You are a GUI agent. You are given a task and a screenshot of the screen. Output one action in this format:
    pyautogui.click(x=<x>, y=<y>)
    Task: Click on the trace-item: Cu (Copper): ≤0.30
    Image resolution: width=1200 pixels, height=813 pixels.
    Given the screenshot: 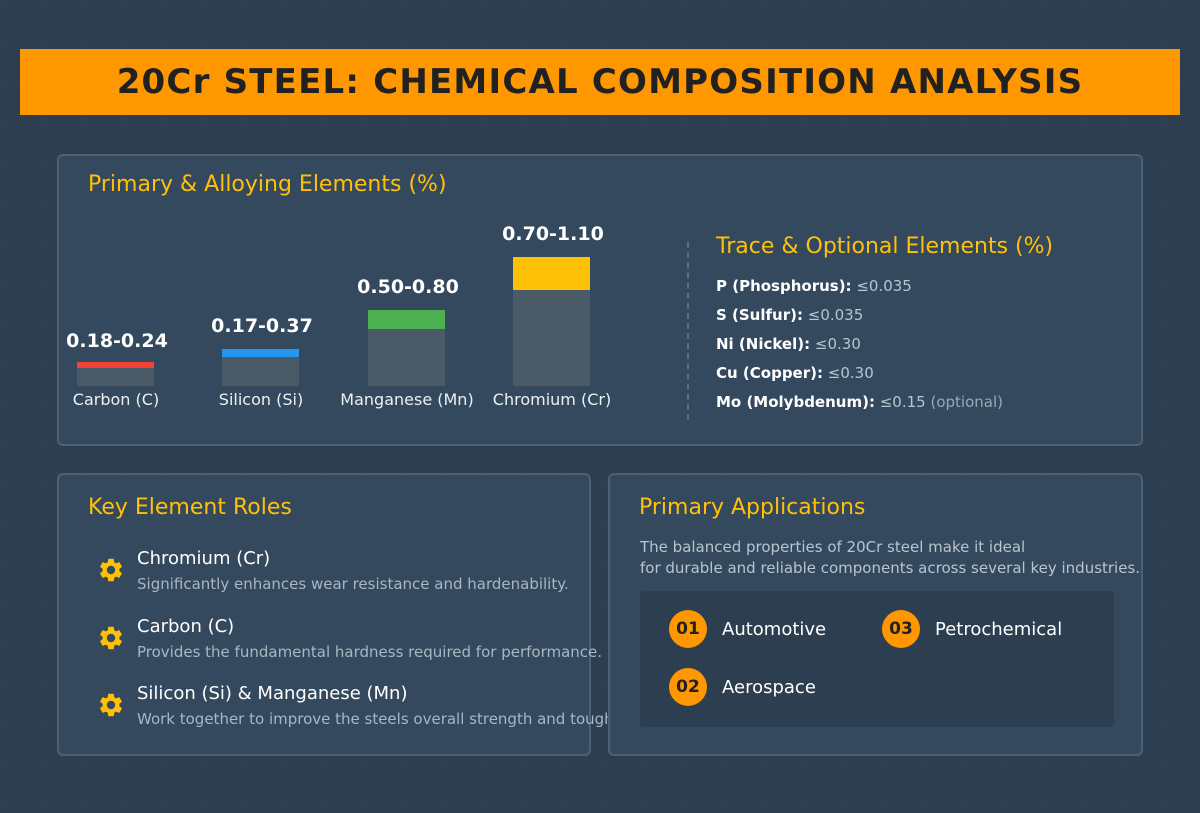 What is the action you would take?
    pyautogui.click(x=795, y=373)
    